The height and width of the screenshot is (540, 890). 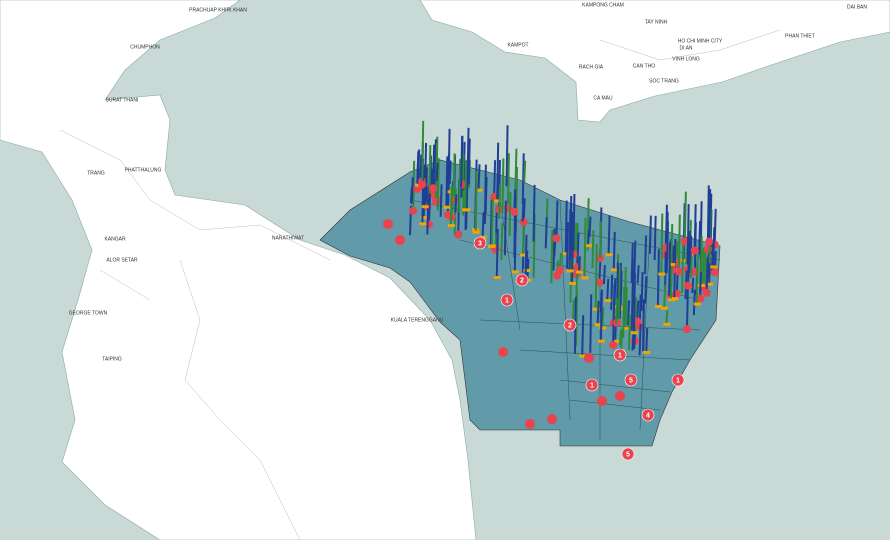 I want to click on place-label: ALOR SETAR, so click(x=122, y=260).